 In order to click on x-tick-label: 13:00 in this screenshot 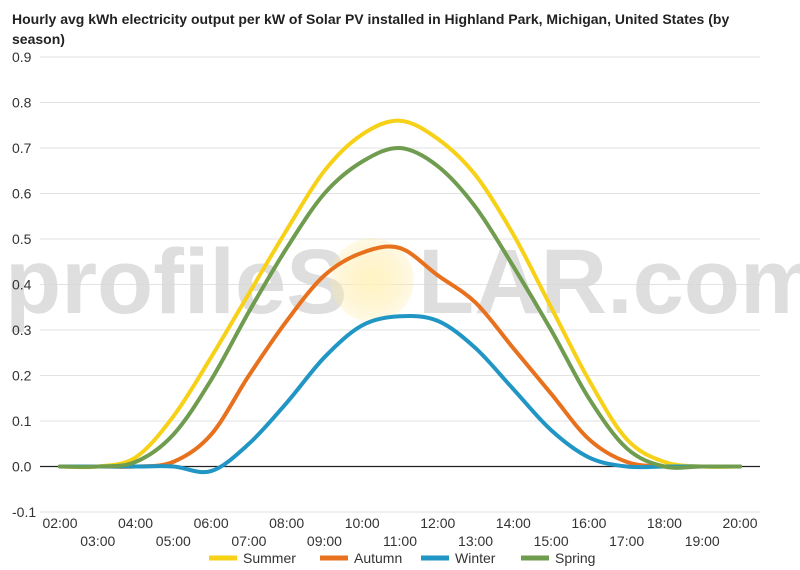, I will do `click(475, 541)`.